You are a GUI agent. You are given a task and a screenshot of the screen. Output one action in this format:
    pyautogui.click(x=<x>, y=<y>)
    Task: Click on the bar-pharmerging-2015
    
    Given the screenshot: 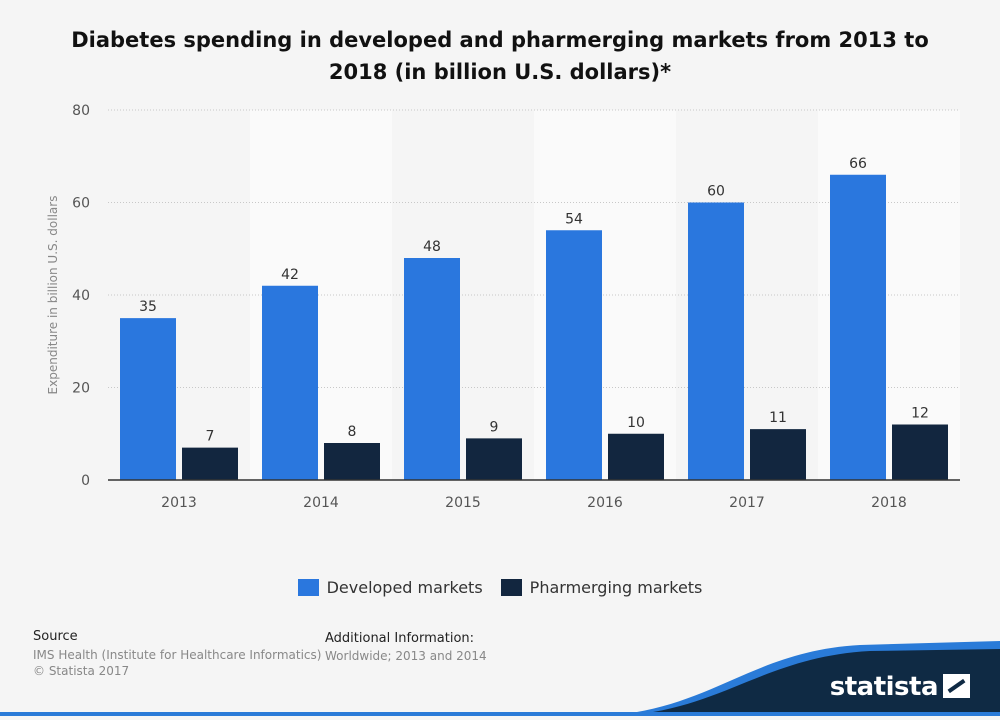 What is the action you would take?
    pyautogui.click(x=494, y=459)
    